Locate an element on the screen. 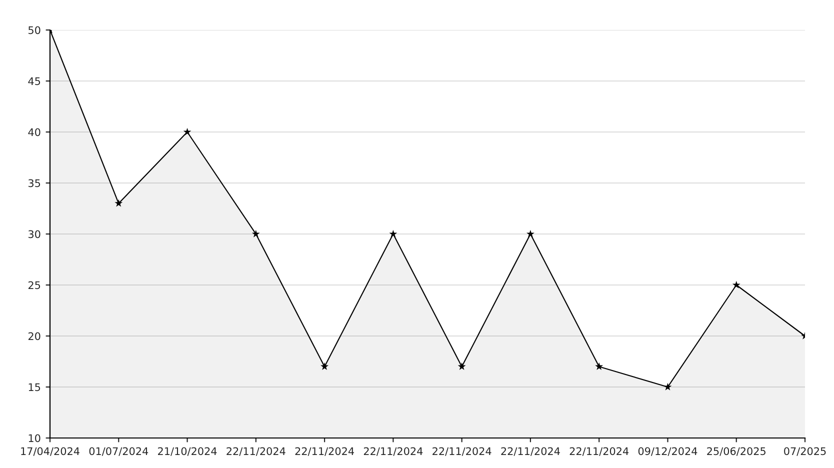 This screenshot has width=834, height=468. y-tick-label: 45 is located at coordinates (34, 81).